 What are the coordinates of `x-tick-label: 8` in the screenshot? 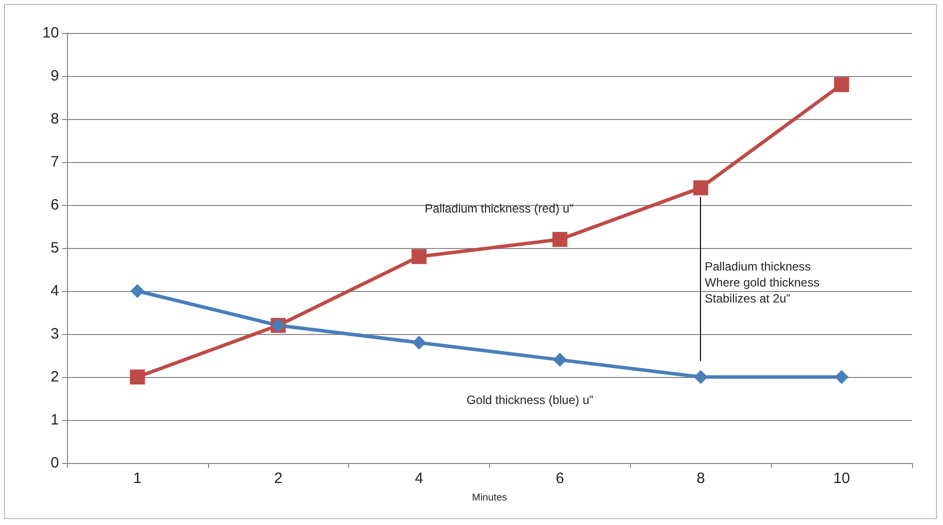 It's located at (700, 478).